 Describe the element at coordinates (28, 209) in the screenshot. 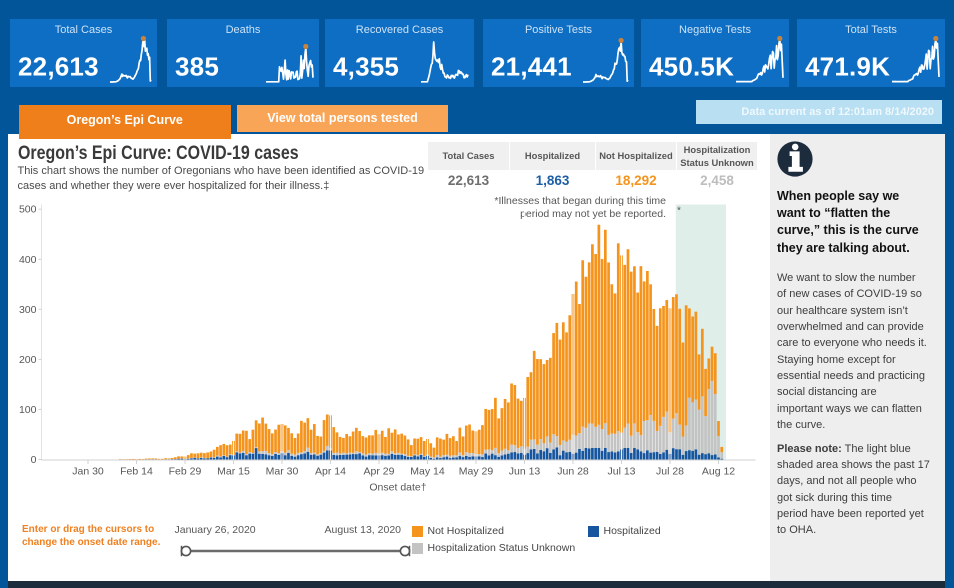

I see `svg-text: 500` at that location.